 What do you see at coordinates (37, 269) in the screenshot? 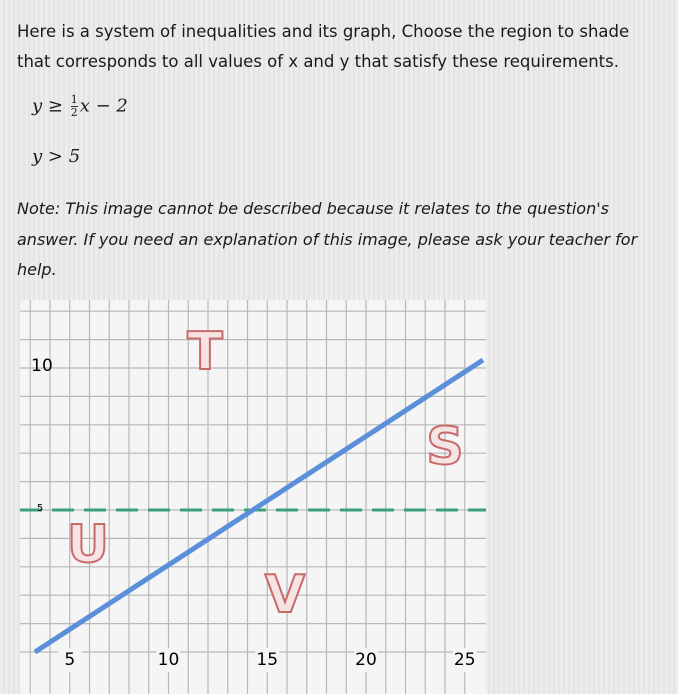
I see `note-line: help.` at bounding box center [37, 269].